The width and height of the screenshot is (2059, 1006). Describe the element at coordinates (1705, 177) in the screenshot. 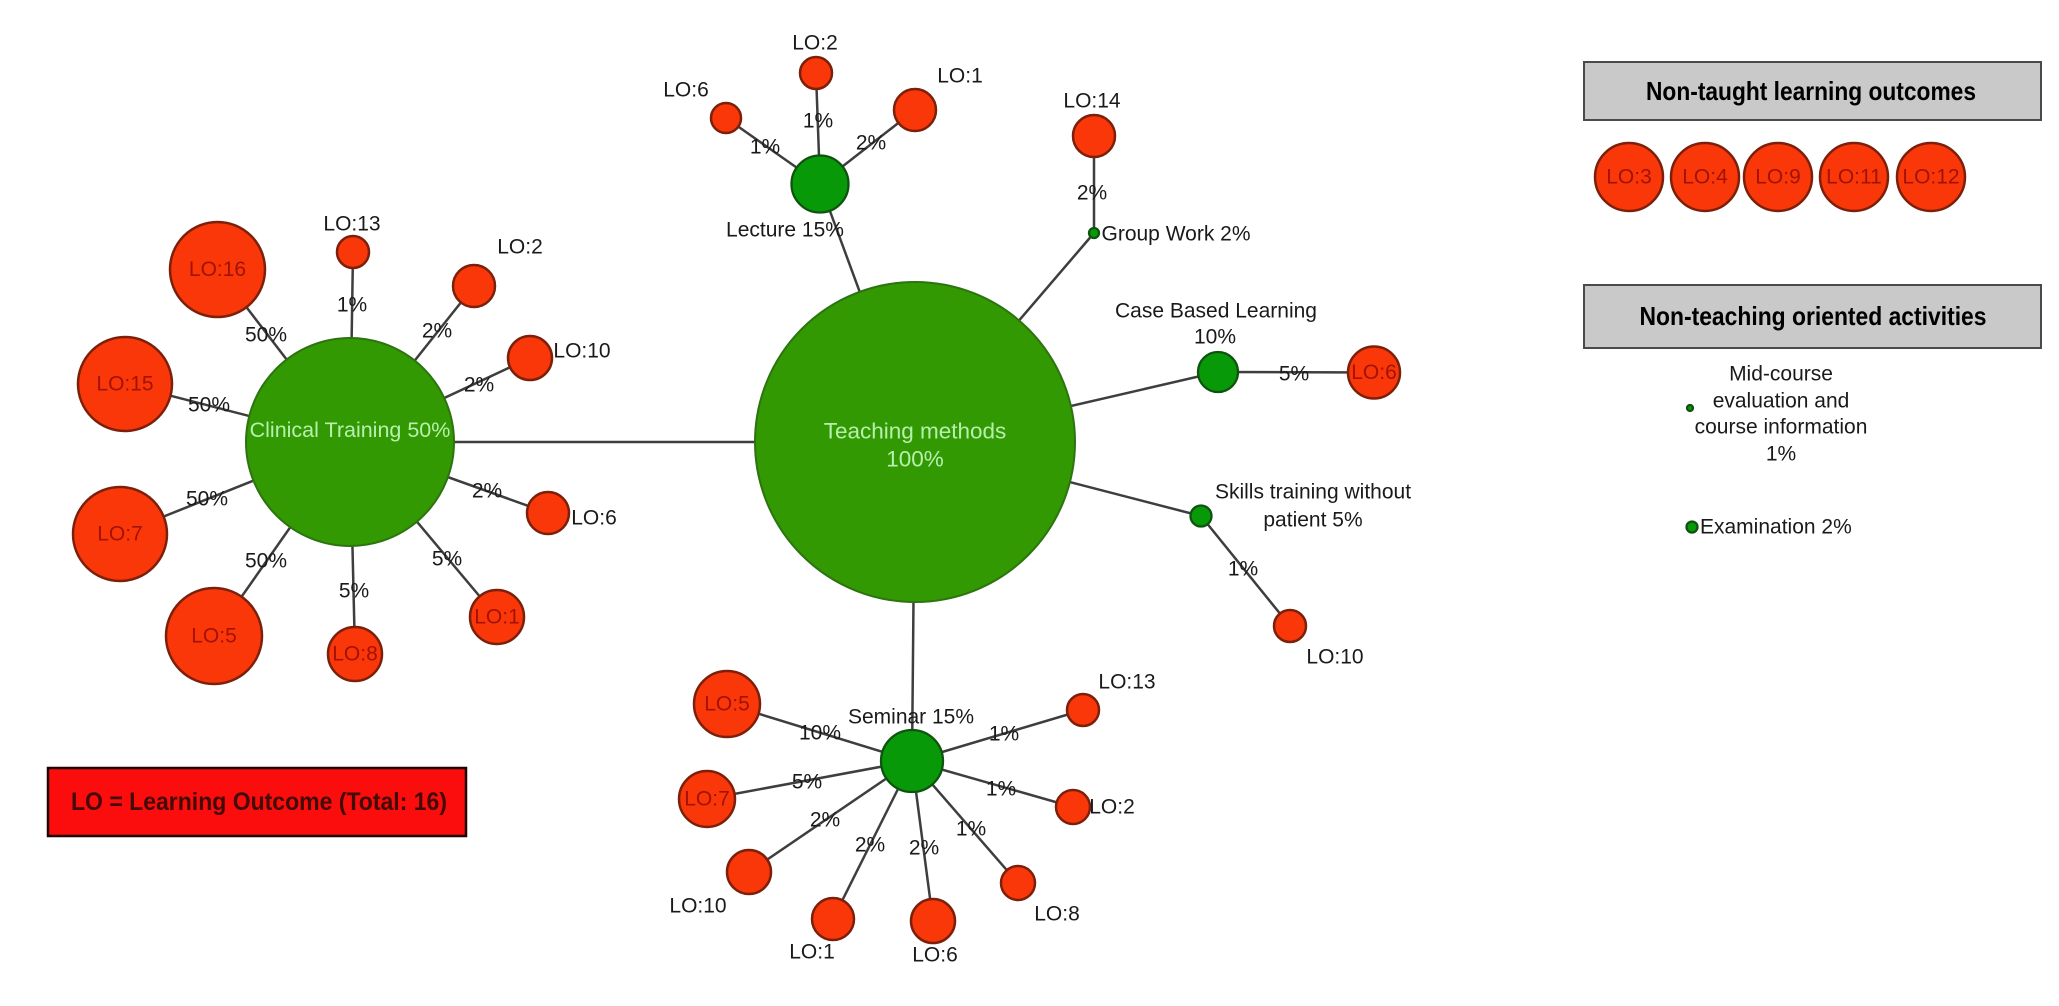

I see `svg-text: LO:4` at that location.